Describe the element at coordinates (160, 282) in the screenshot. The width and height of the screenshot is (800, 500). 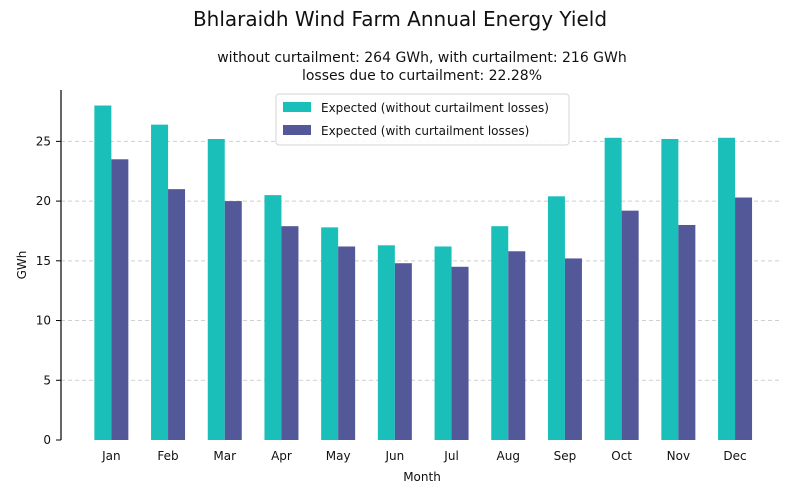
I see `bar-without-curtailment-feb` at that location.